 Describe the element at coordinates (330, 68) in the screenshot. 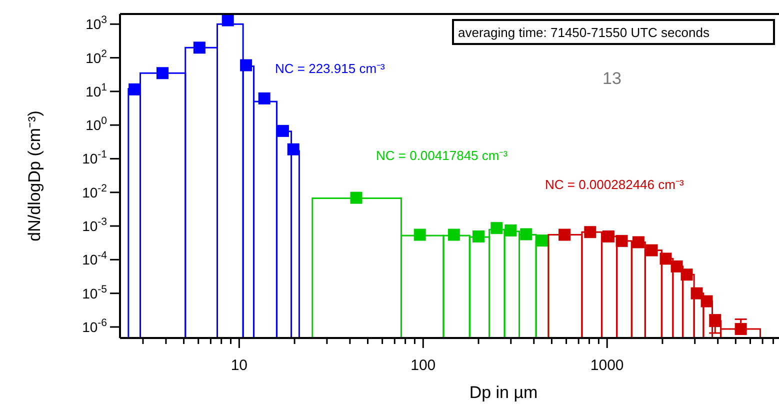

I see `annotation: NC = 223.915 cm⁻³` at that location.